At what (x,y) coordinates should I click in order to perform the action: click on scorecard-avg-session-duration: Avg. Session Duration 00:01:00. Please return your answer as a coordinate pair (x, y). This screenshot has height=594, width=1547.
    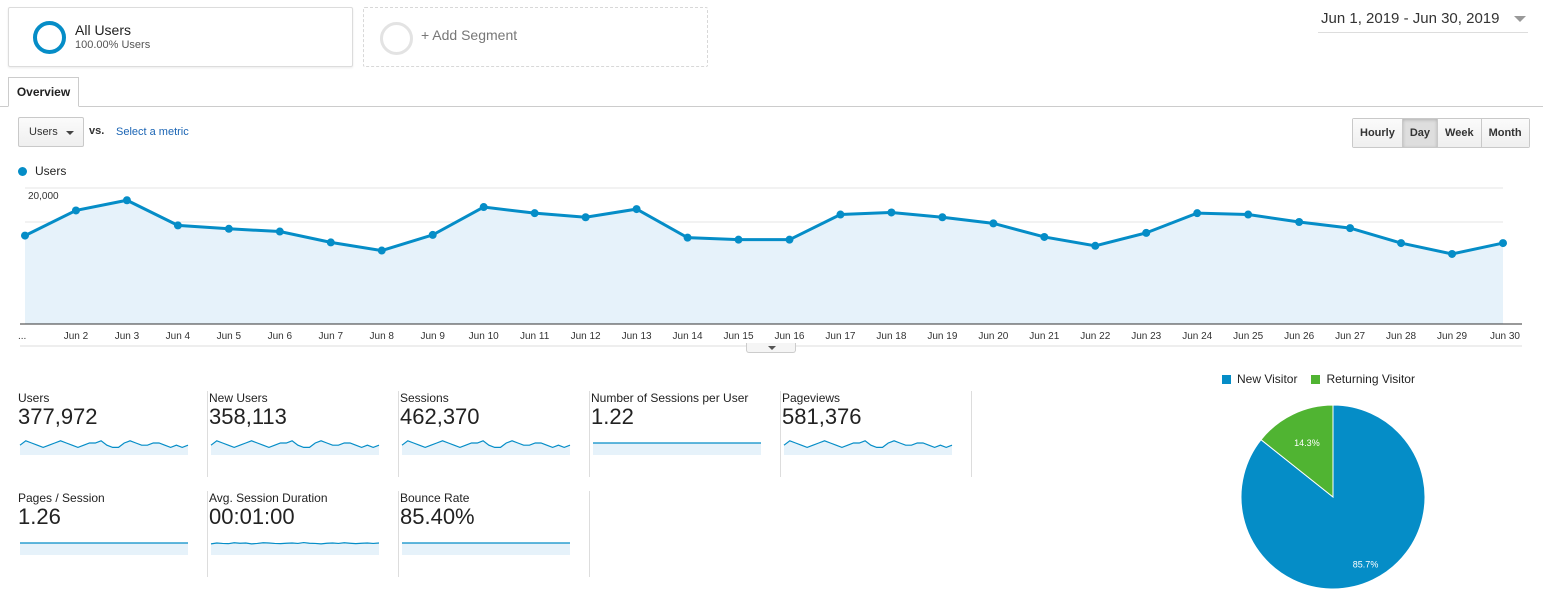
    Looking at the image, I should click on (304, 534).